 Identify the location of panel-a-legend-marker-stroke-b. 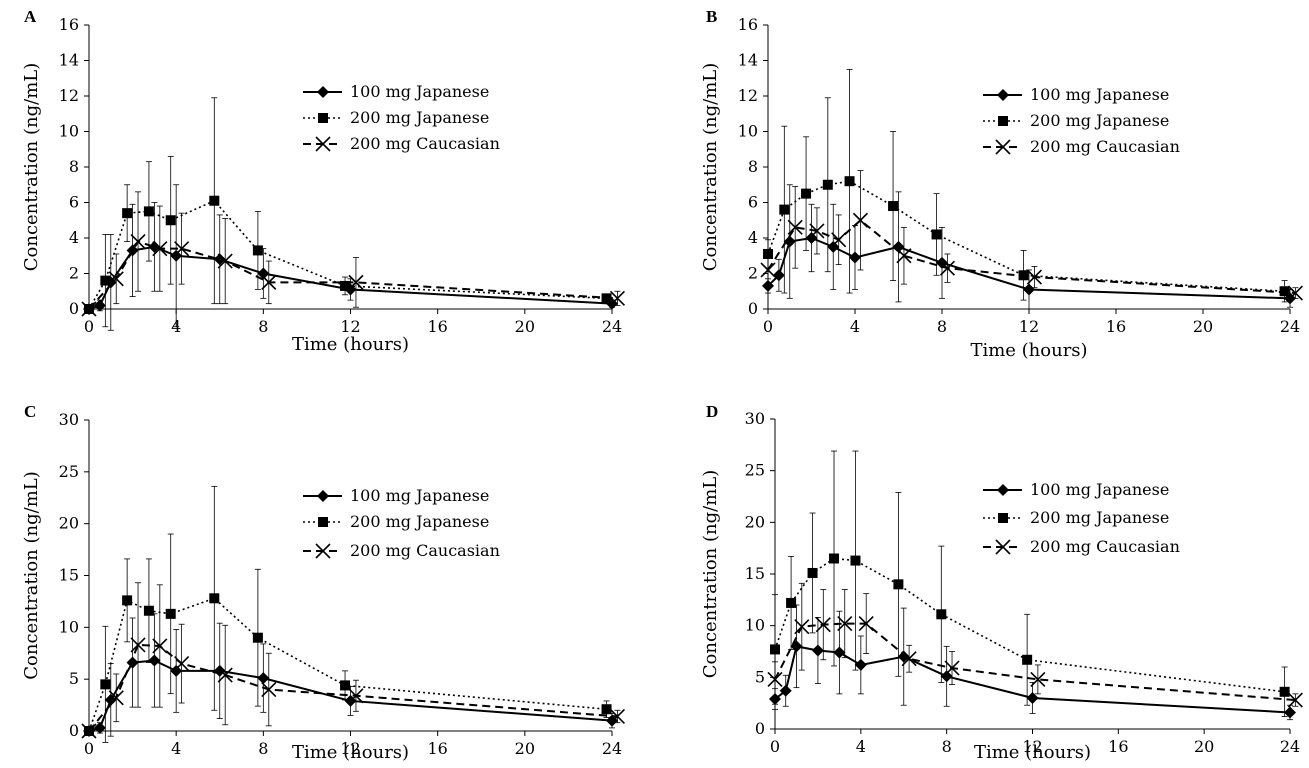
(323, 144).